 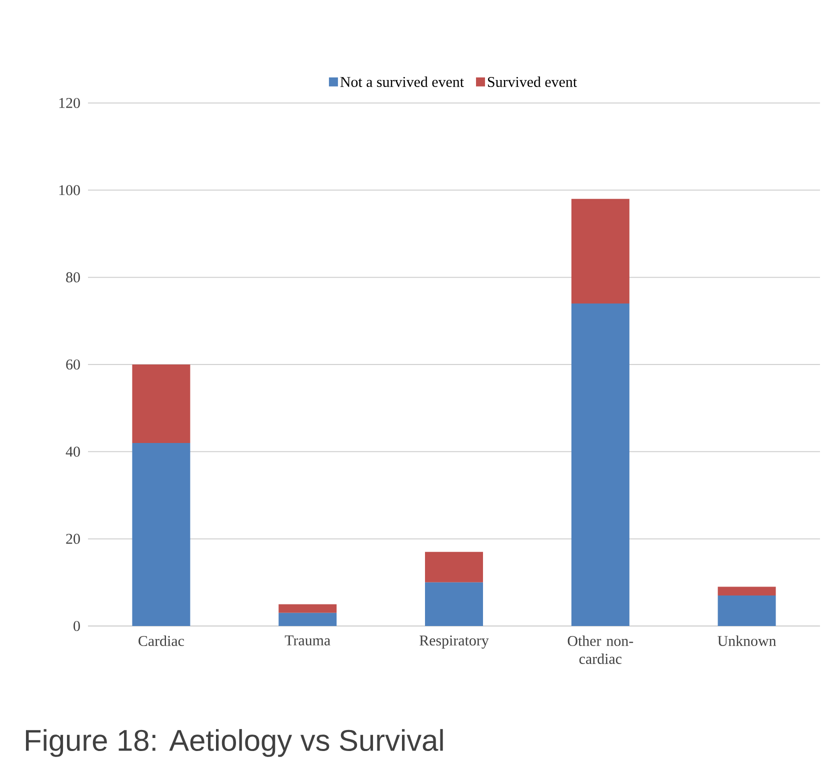 I want to click on y-tick-label: 120, so click(x=69, y=103).